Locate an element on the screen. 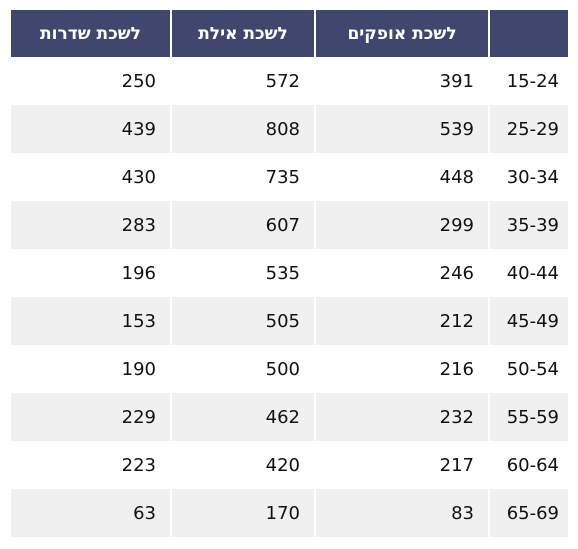 The image size is (578, 549). cell-eilat: 808 is located at coordinates (243, 129).